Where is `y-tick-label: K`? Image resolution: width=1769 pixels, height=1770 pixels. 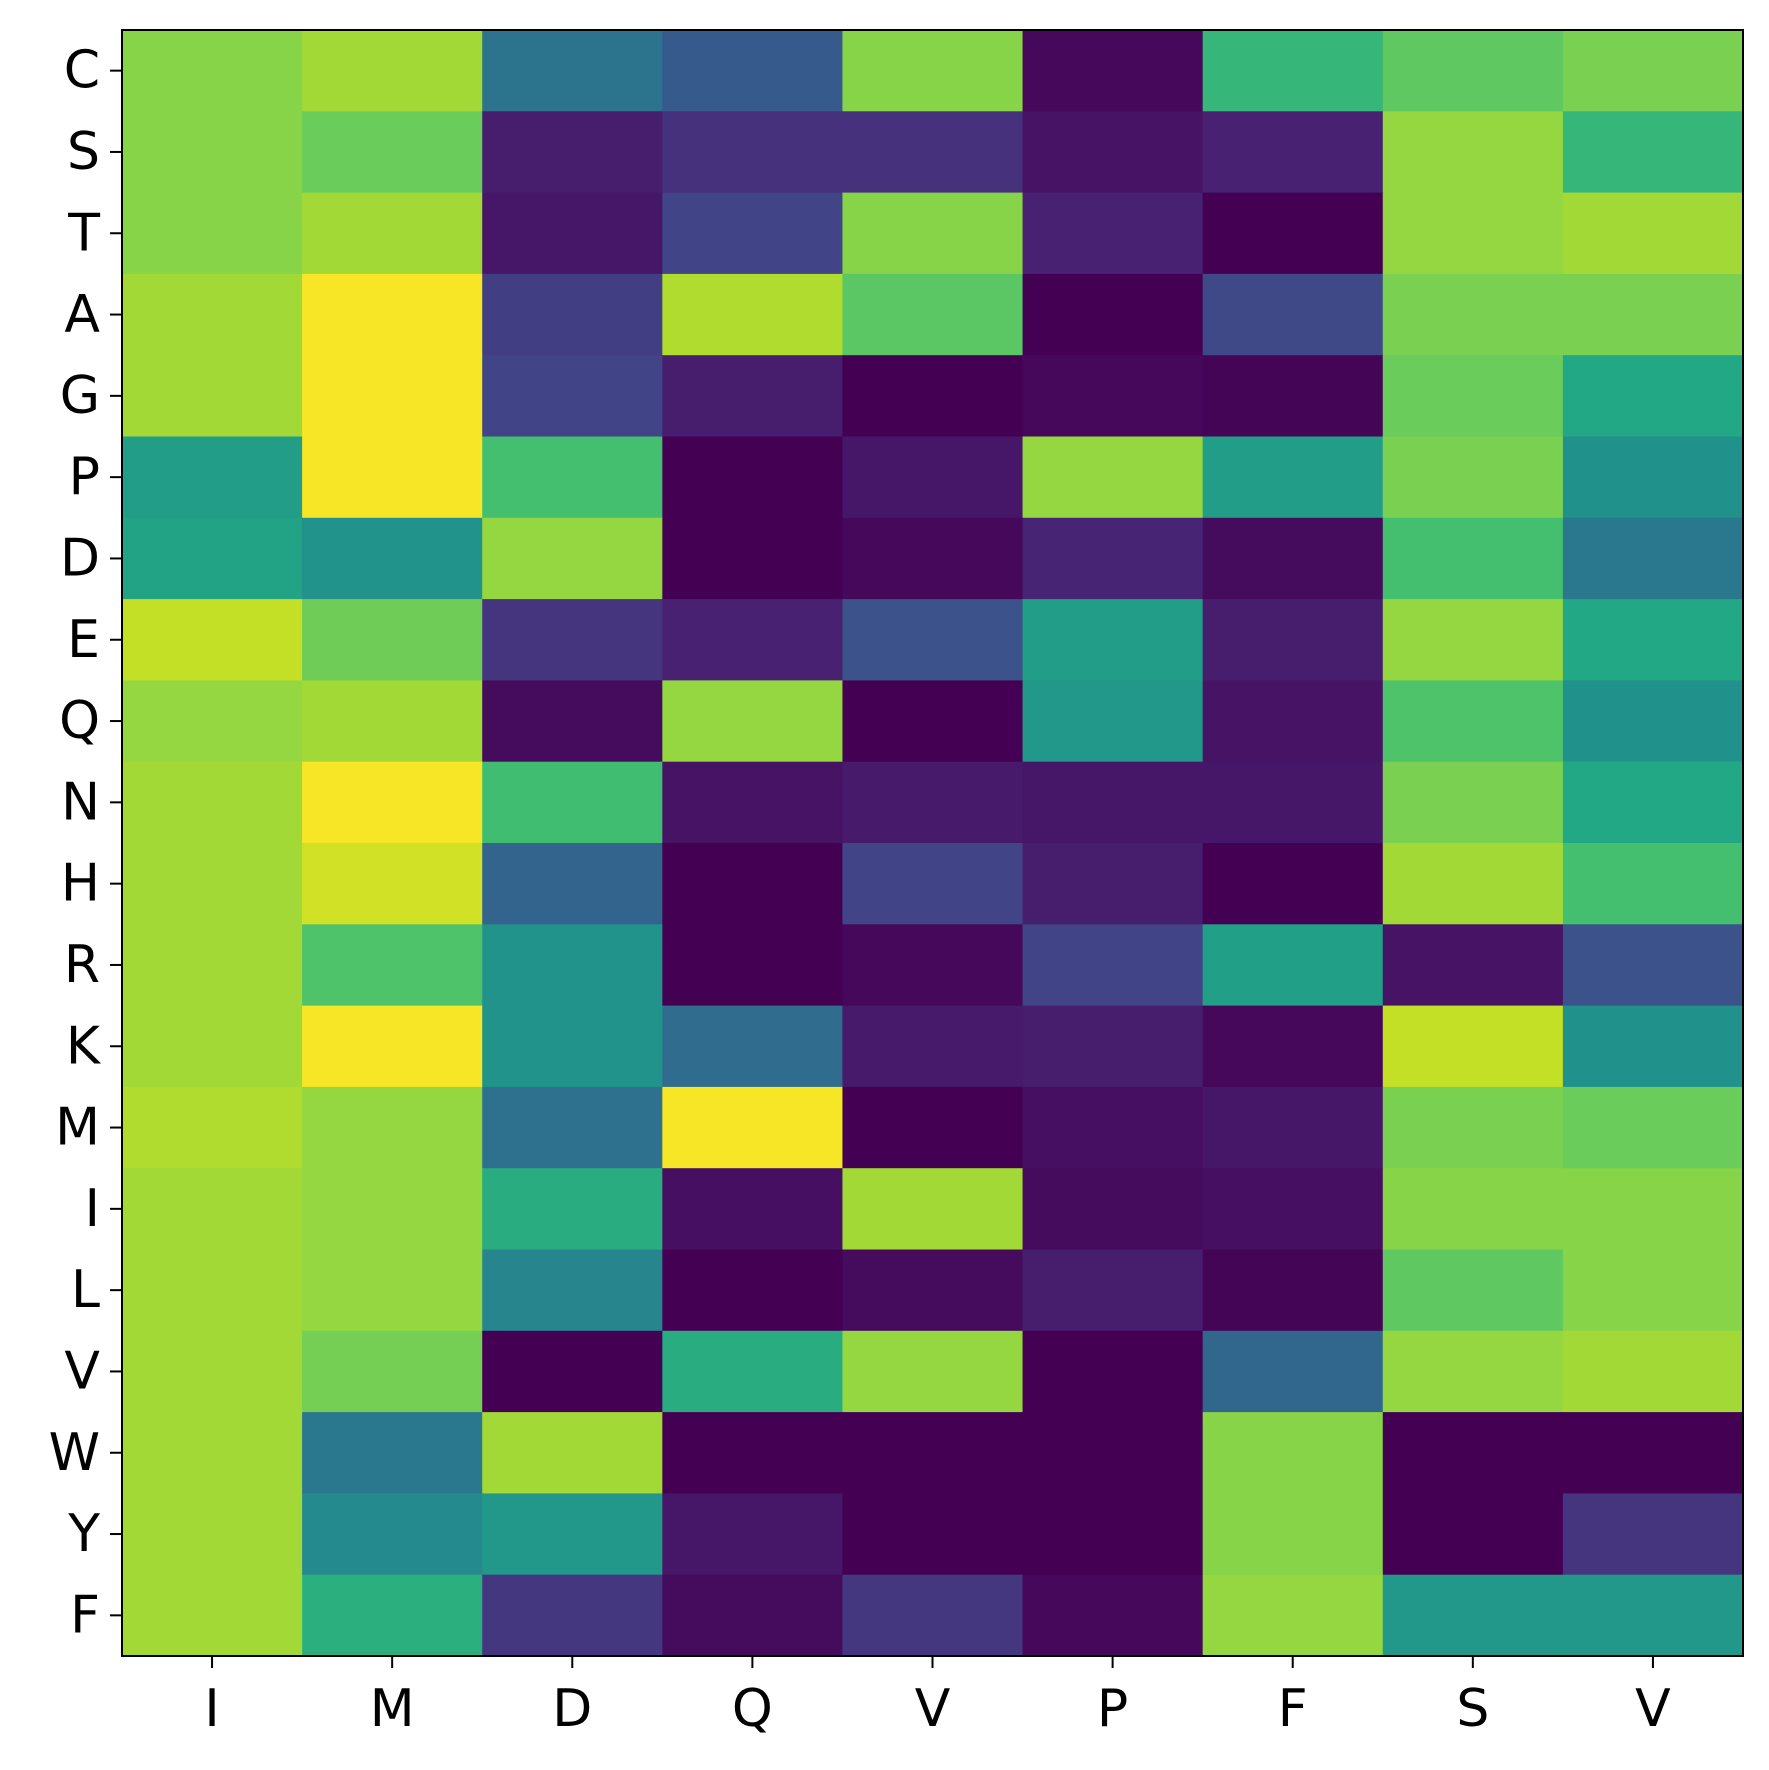
y-tick-label: K is located at coordinates (84, 1046).